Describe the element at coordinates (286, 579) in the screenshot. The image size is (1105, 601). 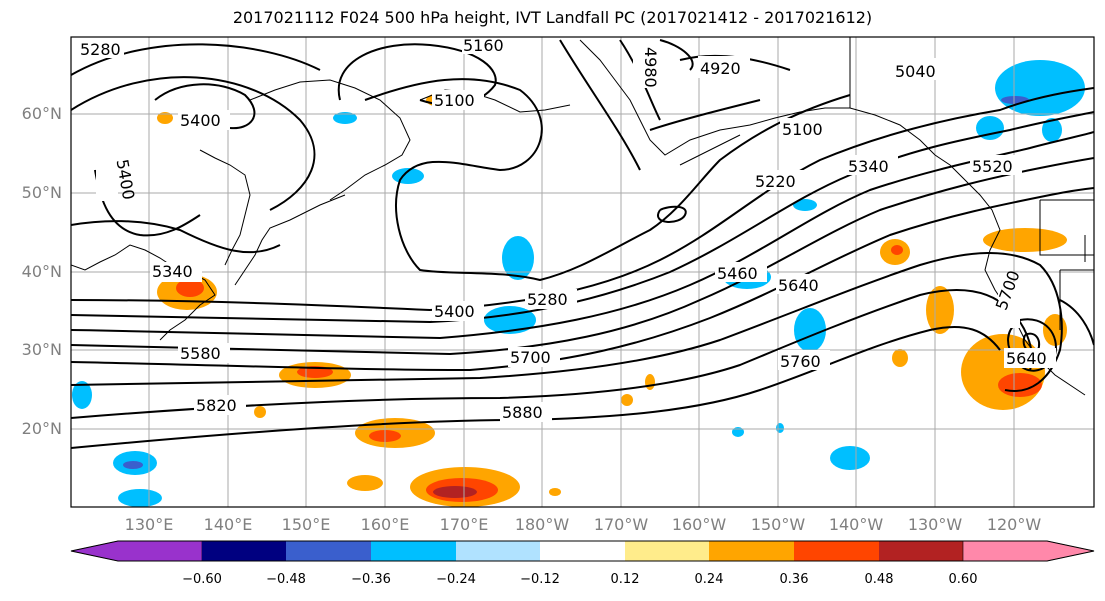
I see `colorbar-tick: −0.48` at that location.